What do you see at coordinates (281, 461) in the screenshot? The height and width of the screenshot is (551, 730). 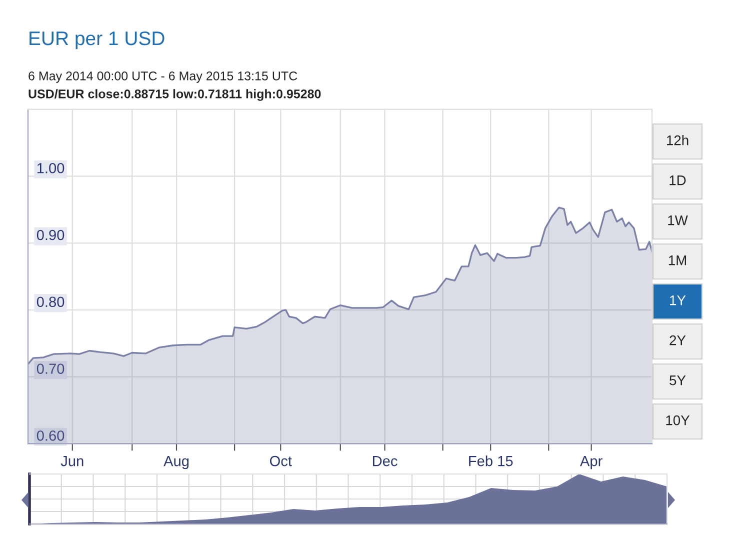 I see `x-tick-label: Oct` at bounding box center [281, 461].